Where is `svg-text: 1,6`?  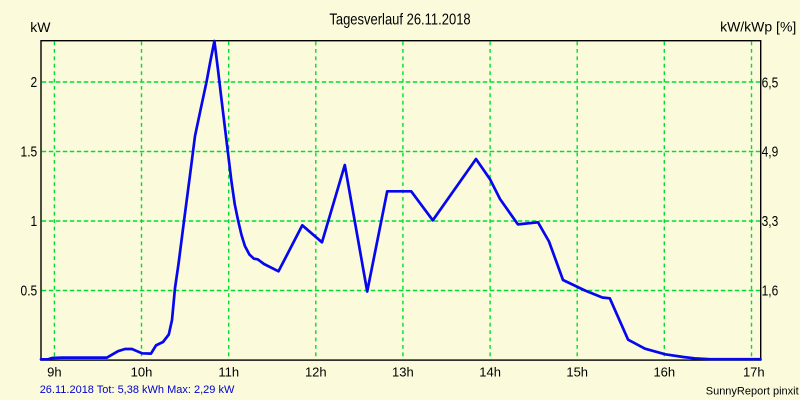 svg-text: 1,6 is located at coordinates (770, 290).